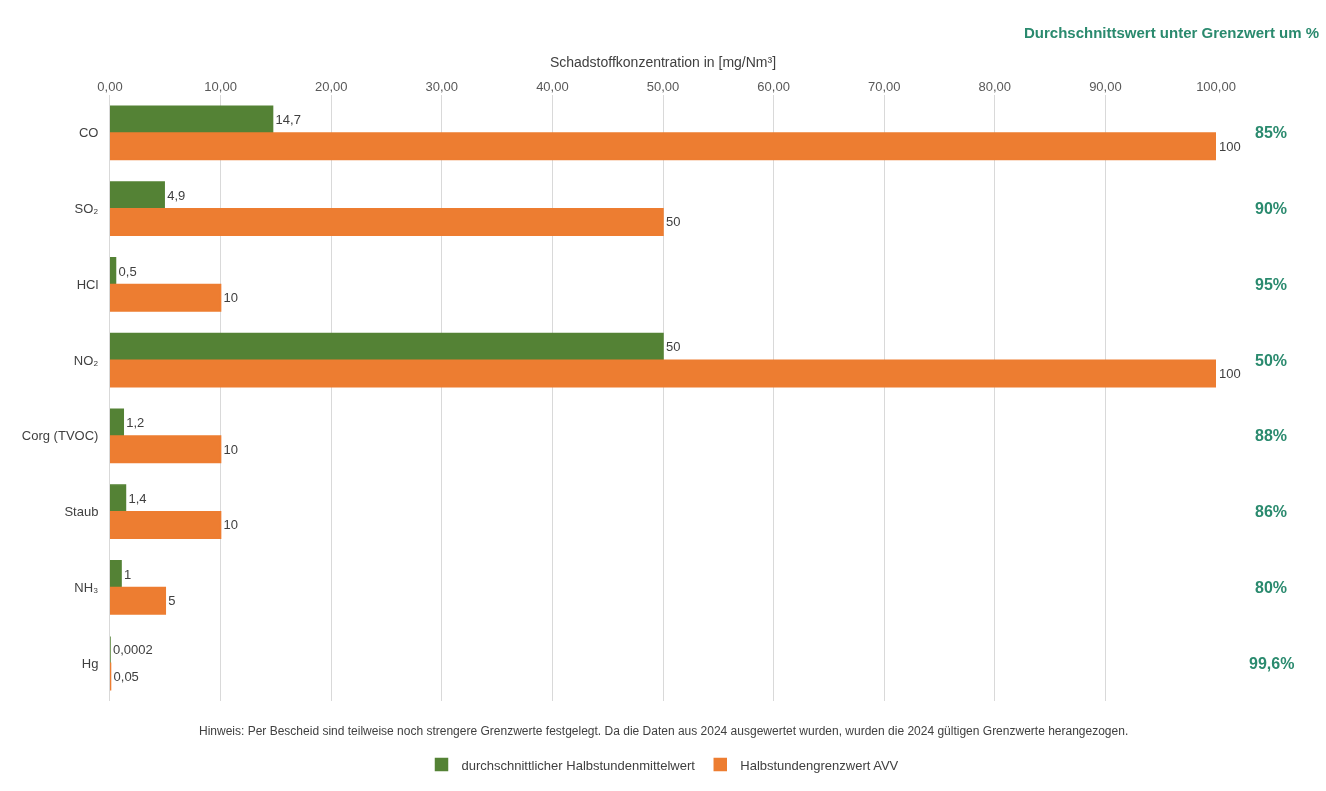 The width and height of the screenshot is (1326, 791). I want to click on data-label: 0,05, so click(126, 676).